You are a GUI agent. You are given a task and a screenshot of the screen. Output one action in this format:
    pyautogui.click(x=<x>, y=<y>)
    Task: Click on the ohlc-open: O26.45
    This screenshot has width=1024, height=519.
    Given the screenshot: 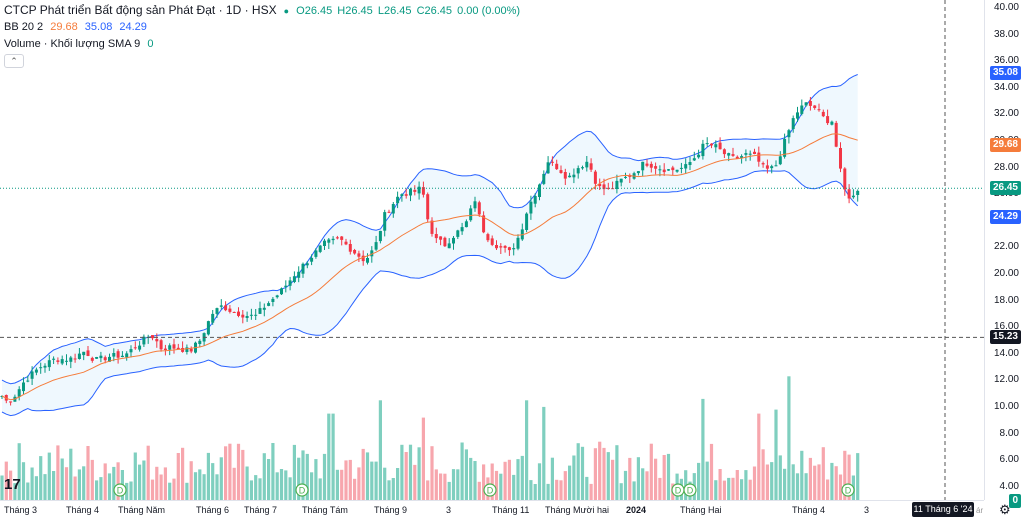 What is the action you would take?
    pyautogui.click(x=314, y=11)
    